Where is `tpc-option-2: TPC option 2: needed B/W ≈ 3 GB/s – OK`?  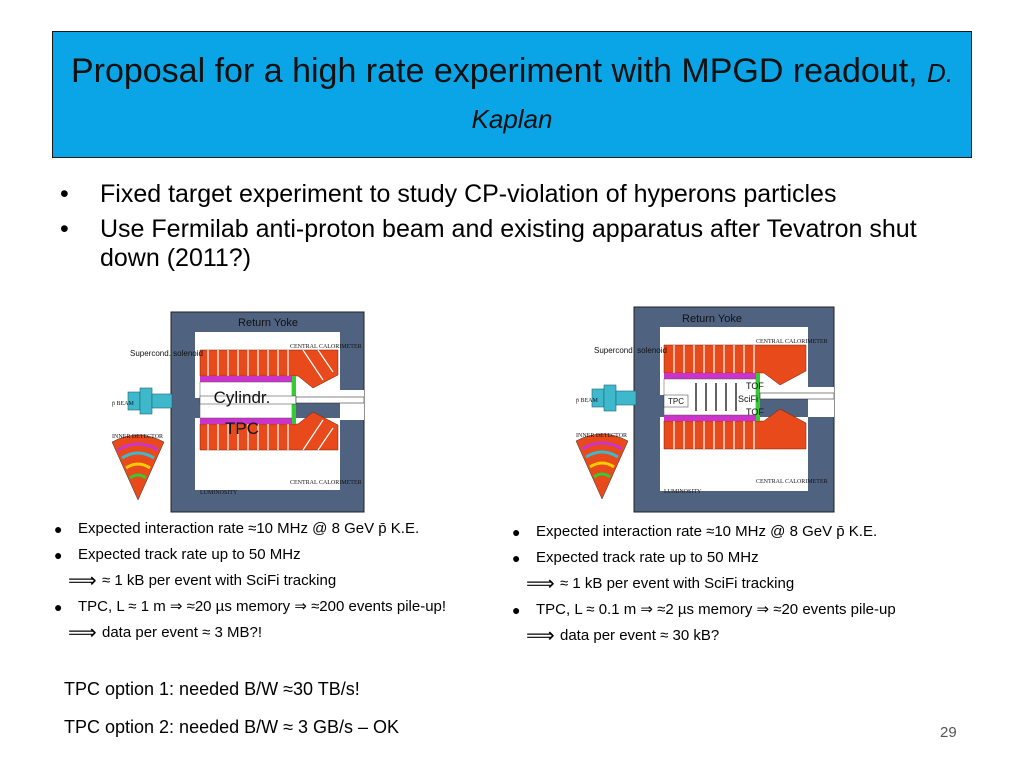 tpc-option-2: TPC option 2: needed B/W ≈ 3 GB/s – OK is located at coordinates (232, 727).